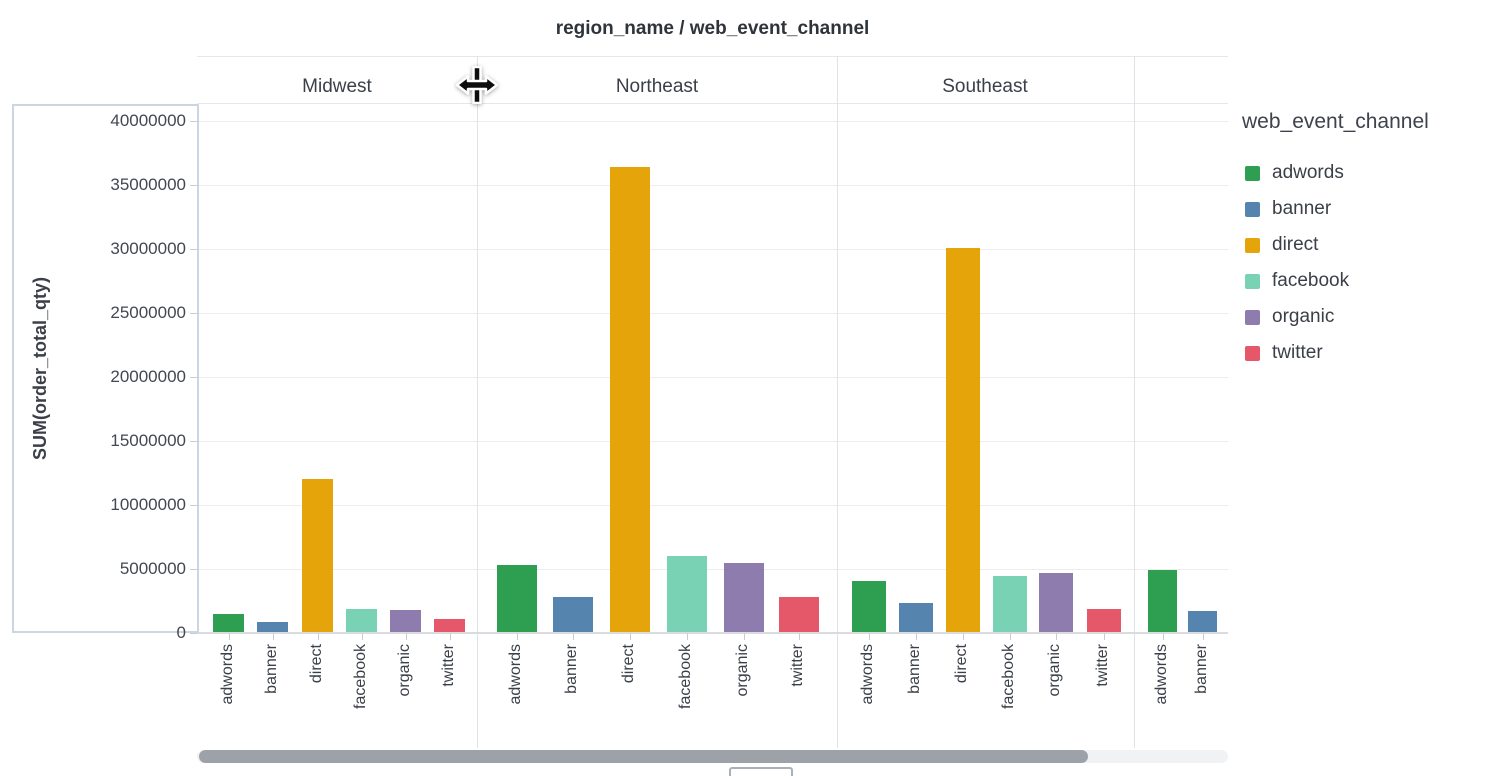 This screenshot has height=776, width=1506. What do you see at coordinates (1303, 316) in the screenshot?
I see `legend-item-label: organic` at bounding box center [1303, 316].